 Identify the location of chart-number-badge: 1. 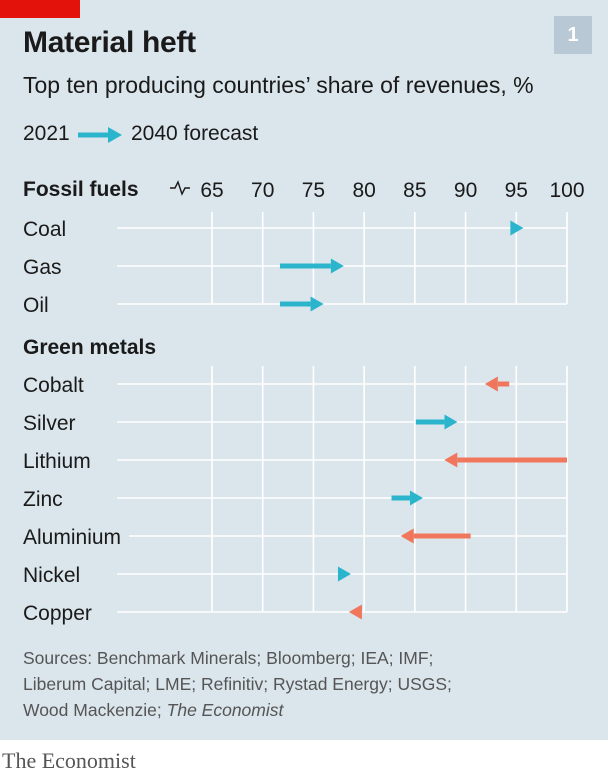
(573, 35).